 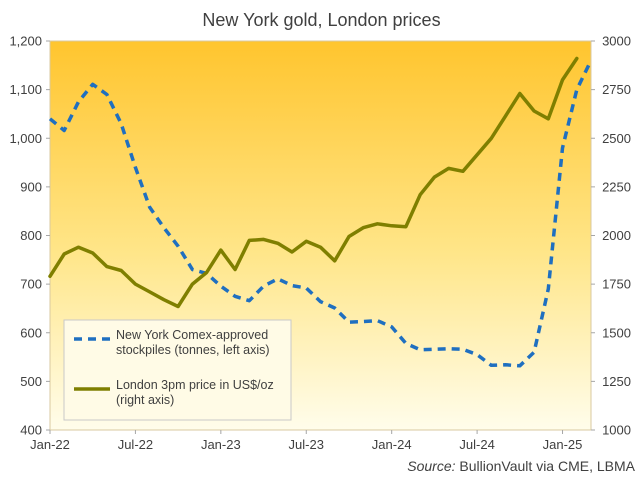 What do you see at coordinates (547, 466) in the screenshot?
I see `source-text: BullionVault via CME, LBMA` at bounding box center [547, 466].